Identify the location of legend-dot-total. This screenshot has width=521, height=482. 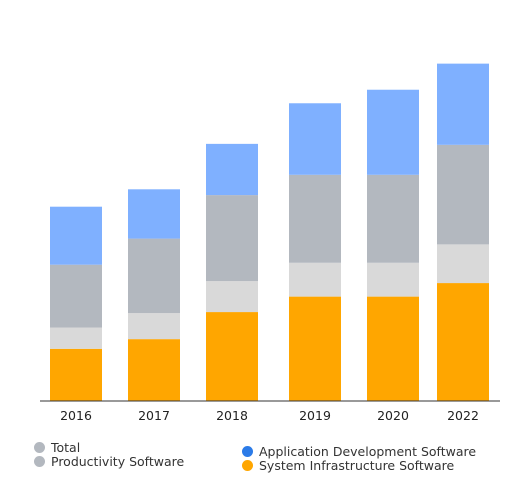
(39, 447).